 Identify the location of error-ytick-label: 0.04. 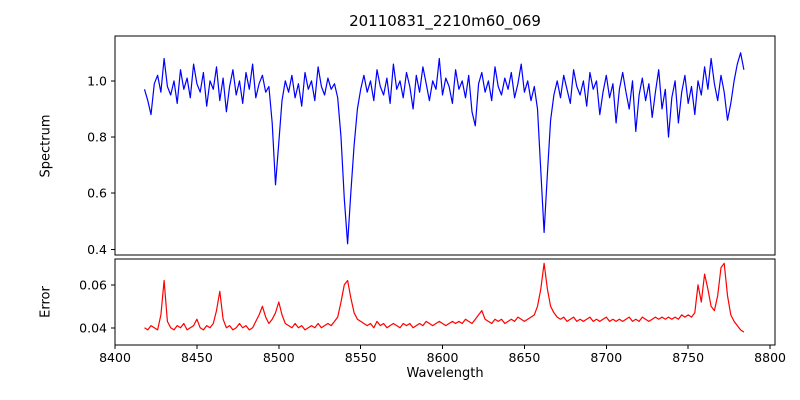
(93, 327).